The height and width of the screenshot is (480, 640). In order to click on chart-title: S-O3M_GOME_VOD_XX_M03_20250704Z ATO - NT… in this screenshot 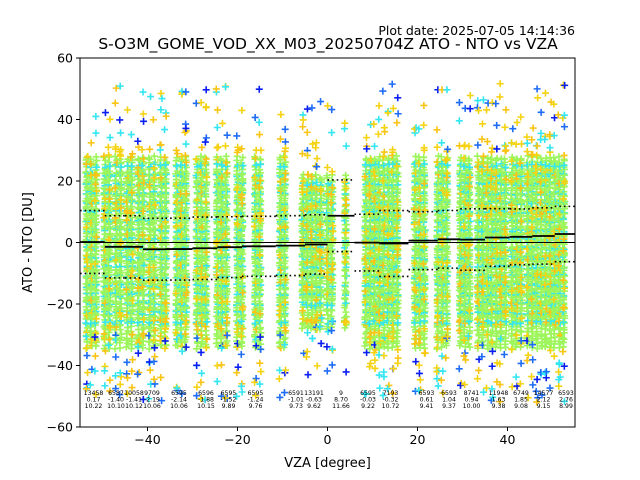, I will do `click(328, 44)`.